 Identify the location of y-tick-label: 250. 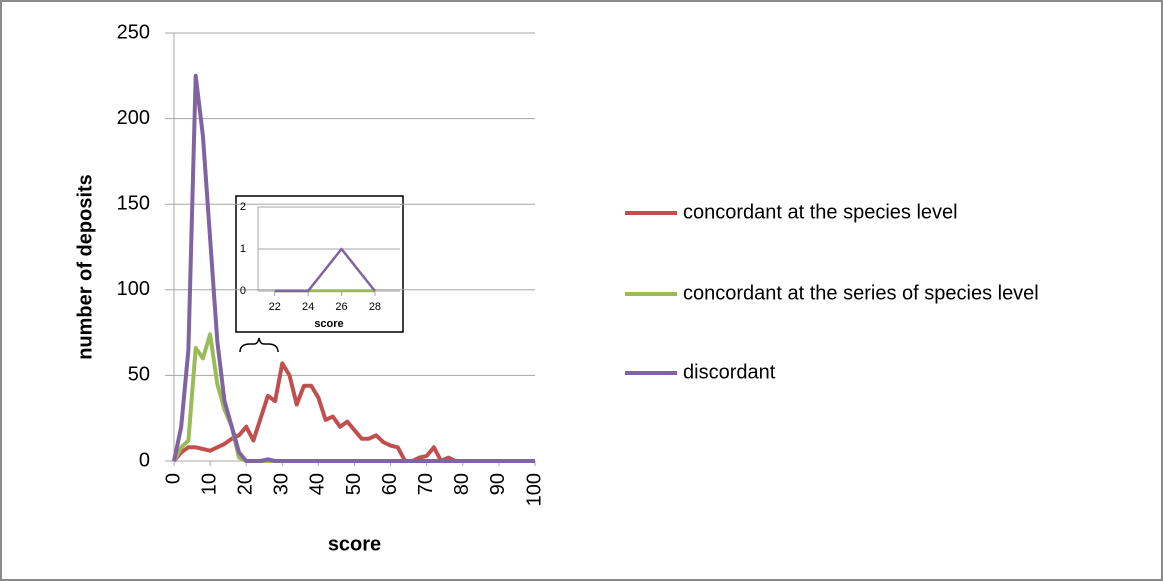
(133, 32).